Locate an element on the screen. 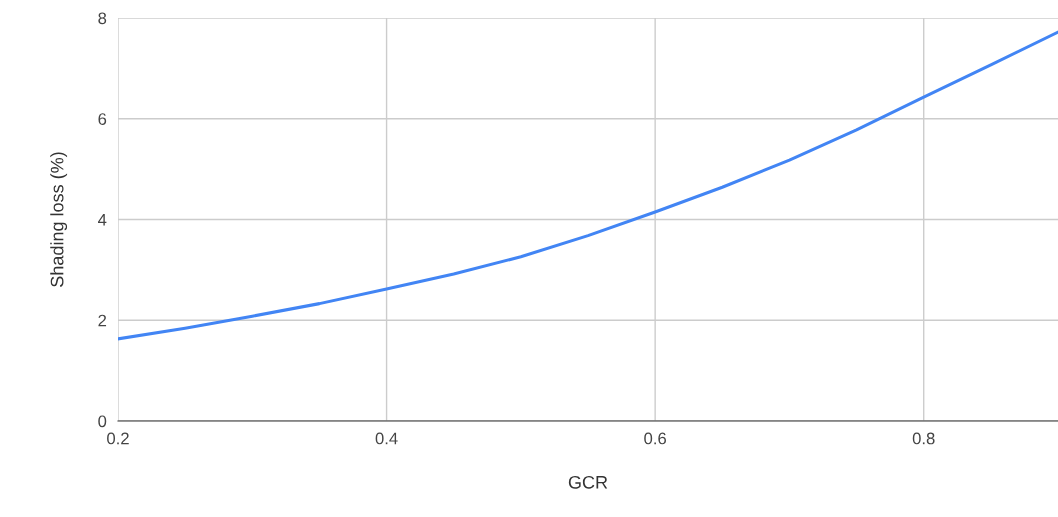 This screenshot has height=517, width=1058. x-tick-label: 0.2 is located at coordinates (118, 438).